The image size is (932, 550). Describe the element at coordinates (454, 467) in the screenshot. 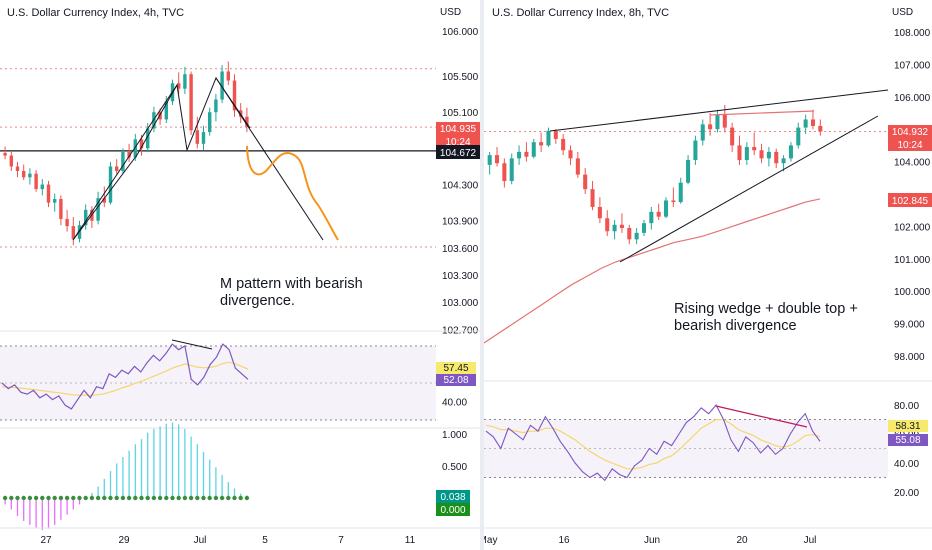

I see `hist-tick-label: 0.500` at that location.